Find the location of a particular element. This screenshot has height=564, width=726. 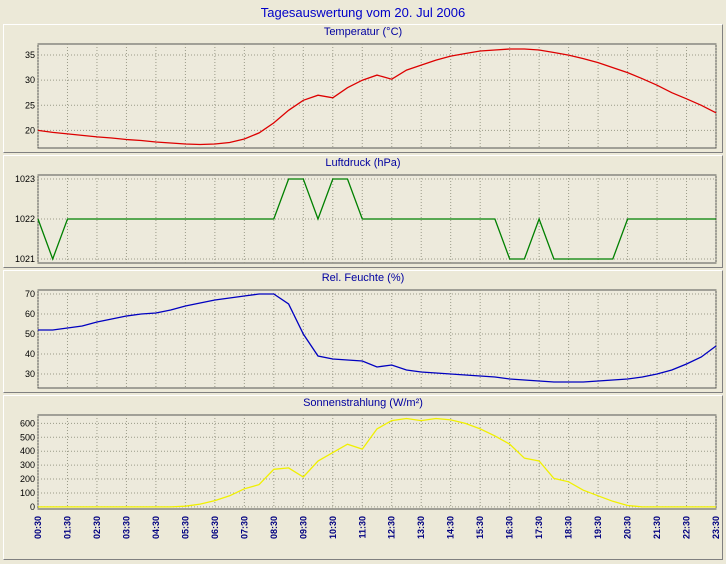

svg-text: 100 is located at coordinates (27, 493).